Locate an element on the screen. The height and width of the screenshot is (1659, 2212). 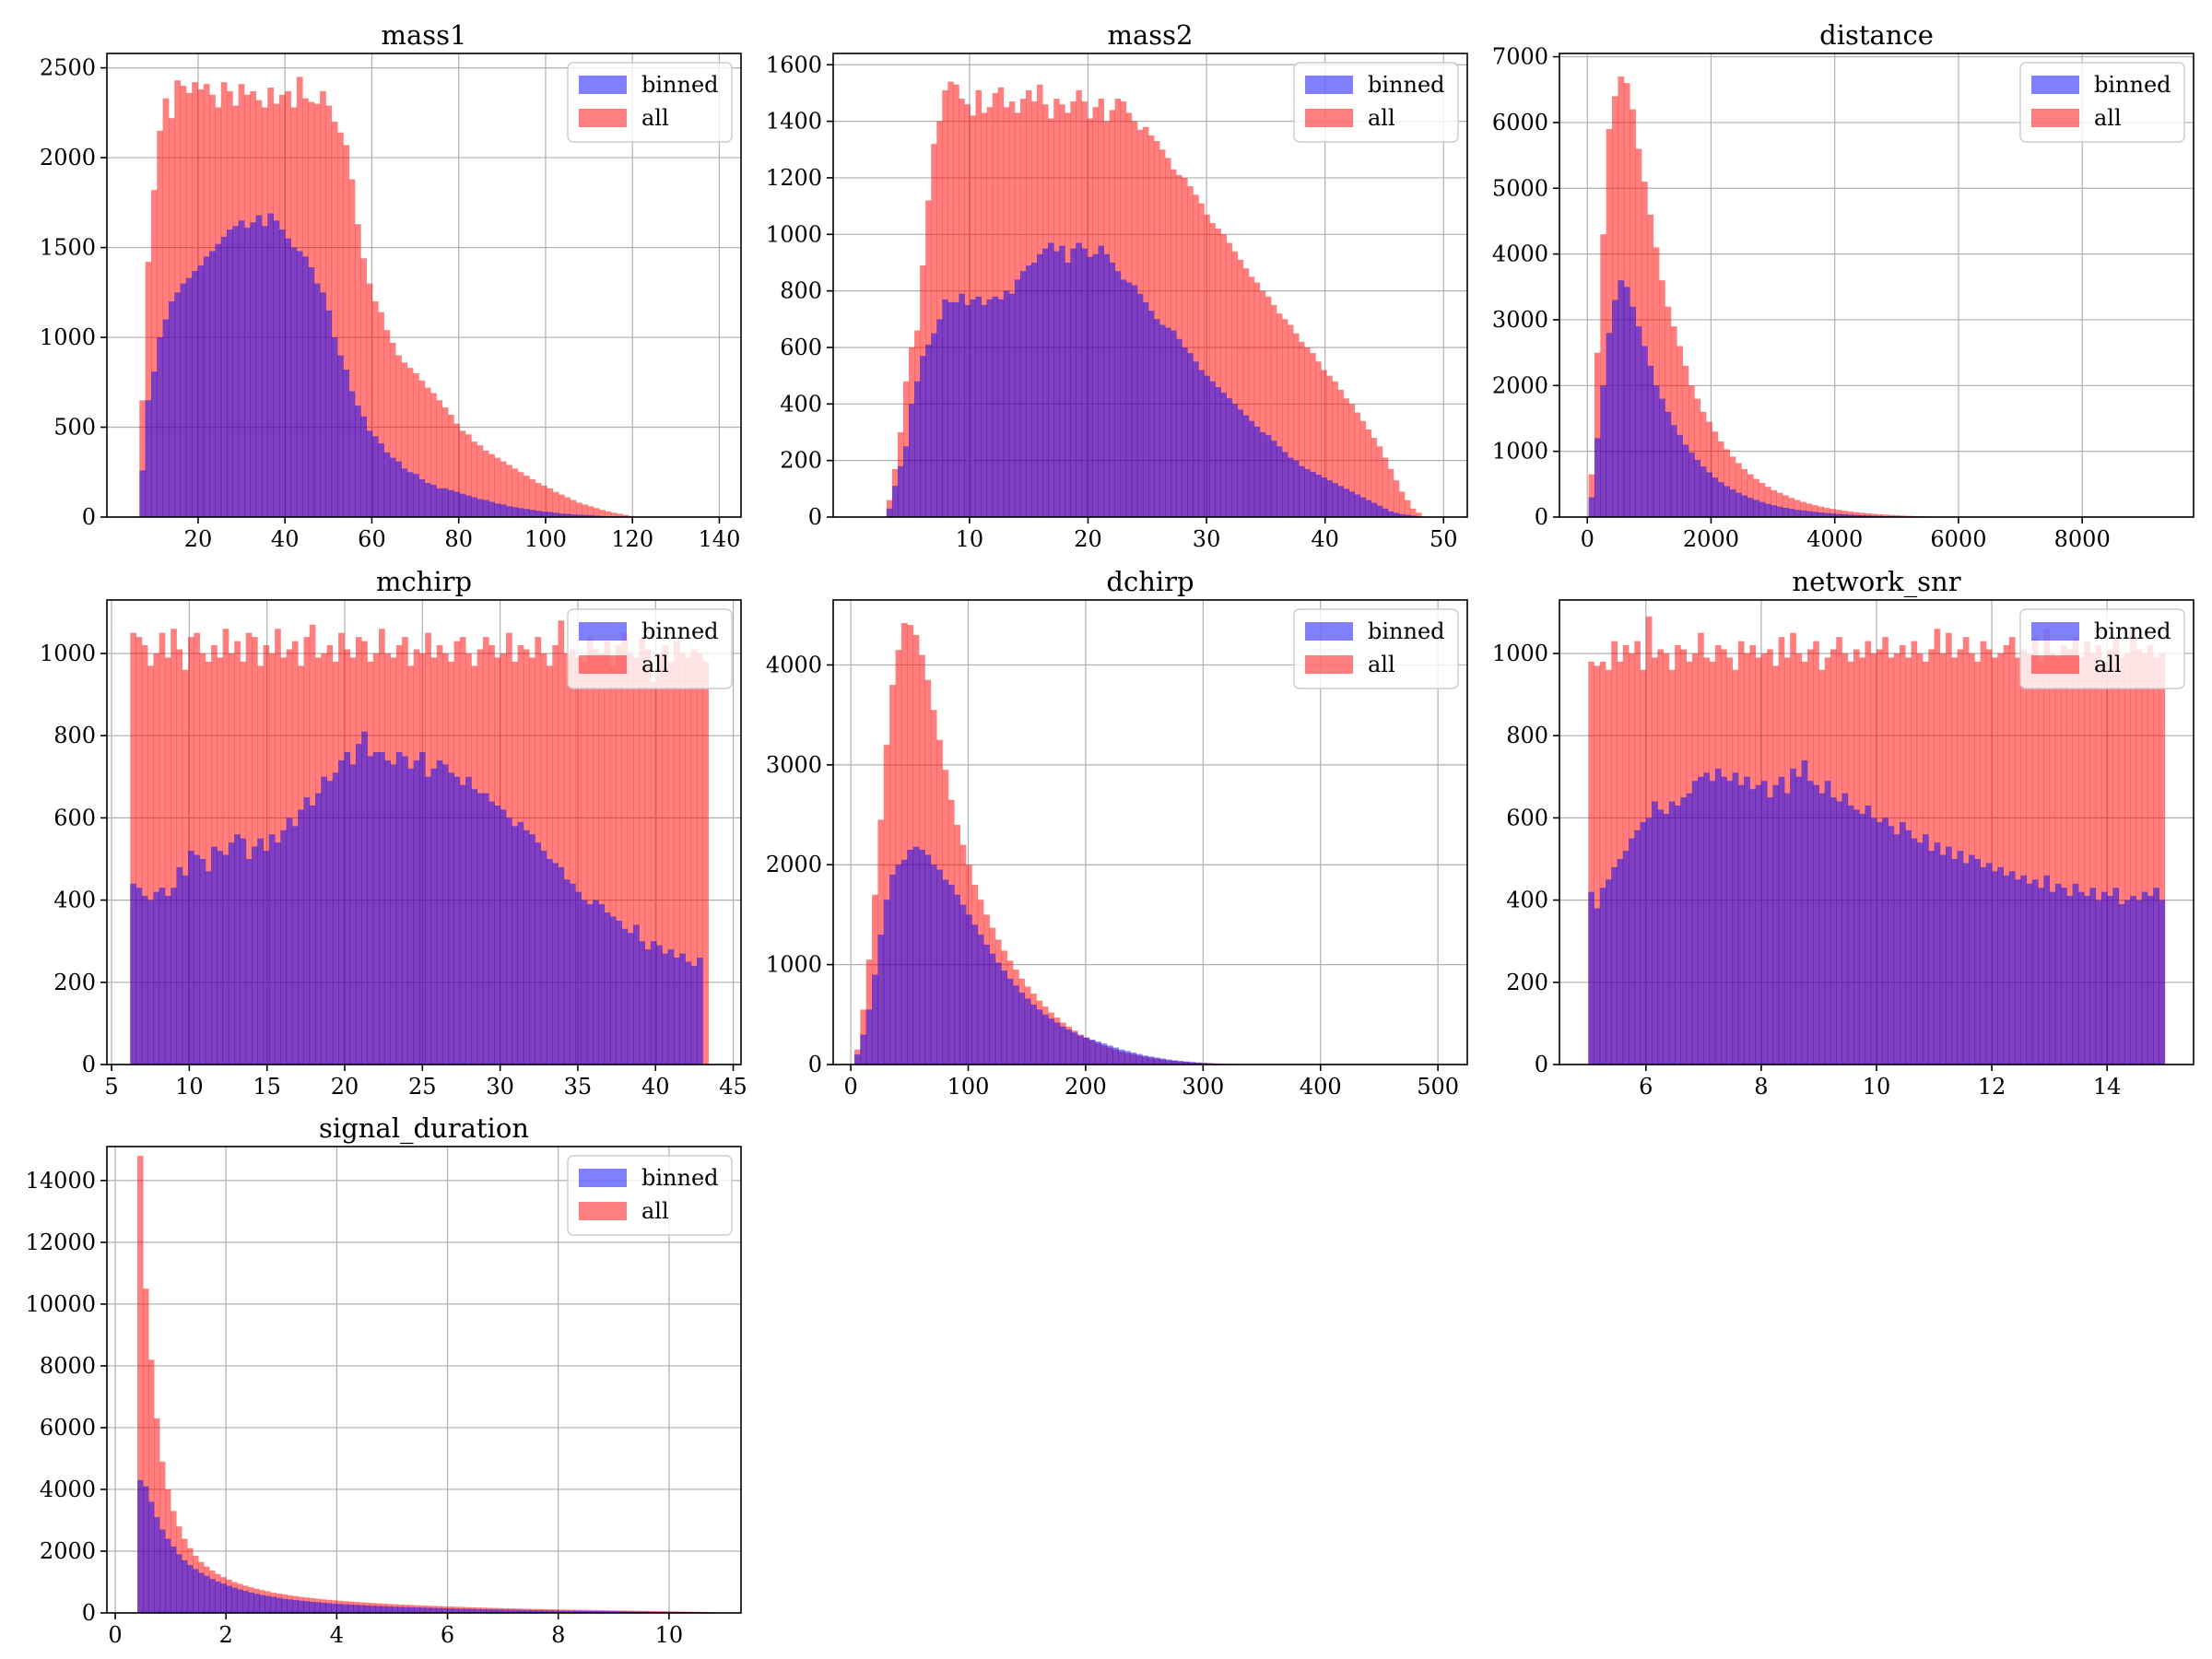
legend-swatch-all is located at coordinates (2055, 664).